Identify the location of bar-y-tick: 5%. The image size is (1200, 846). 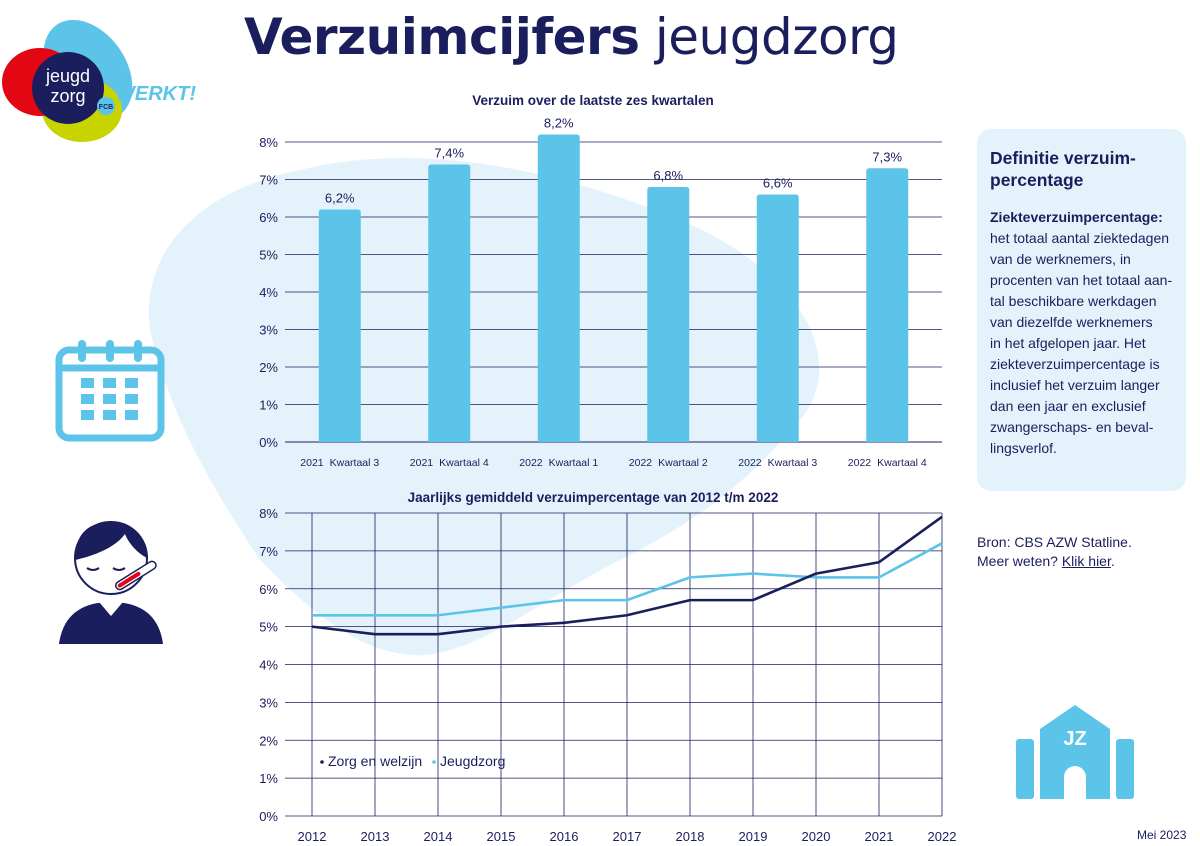
(268, 255).